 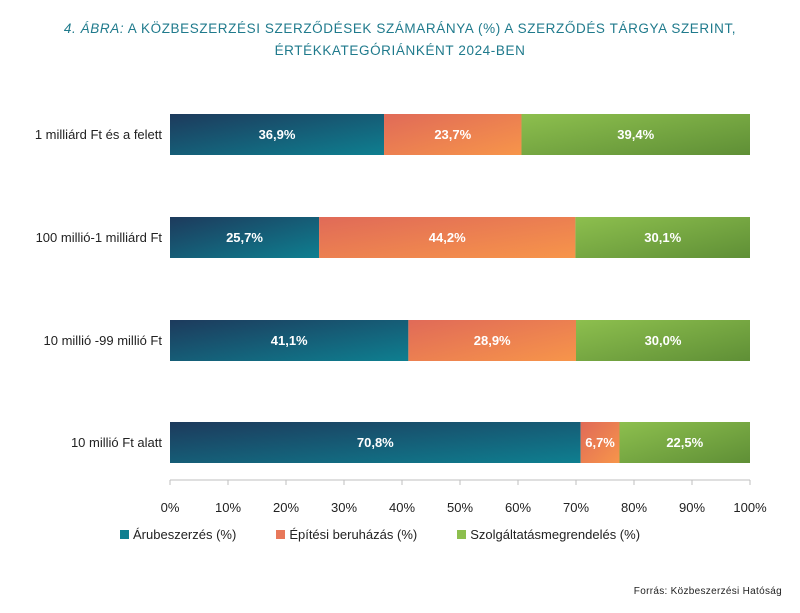 What do you see at coordinates (94, 28) in the screenshot?
I see `figure-label: 4. ÁBRA:` at bounding box center [94, 28].